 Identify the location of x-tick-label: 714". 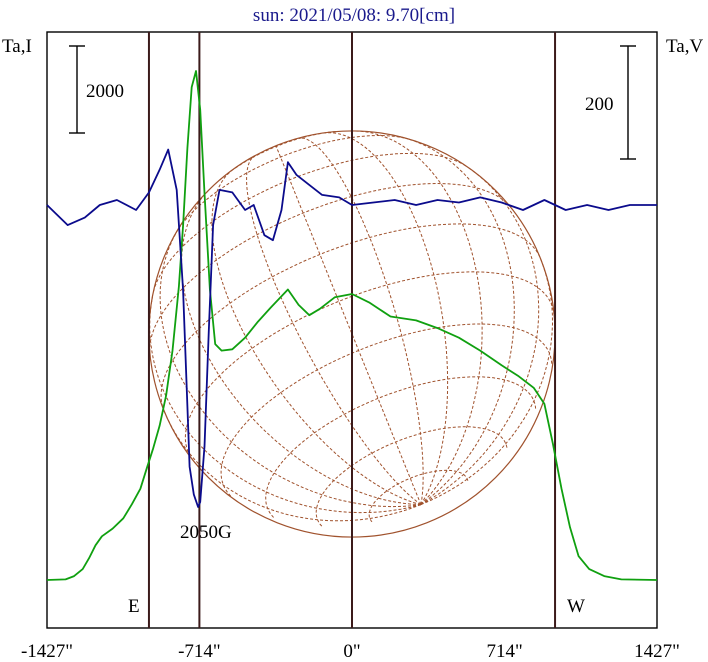
(504, 651).